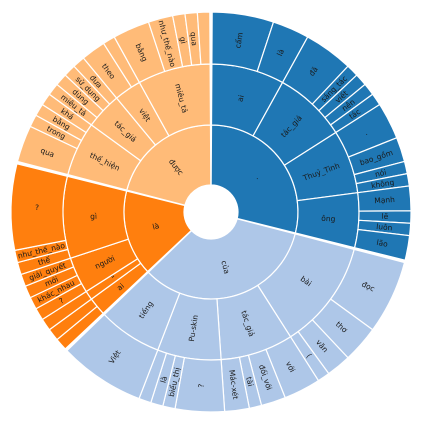  I want to click on segment-2-3-2-unlabeled, so click(39, 207).